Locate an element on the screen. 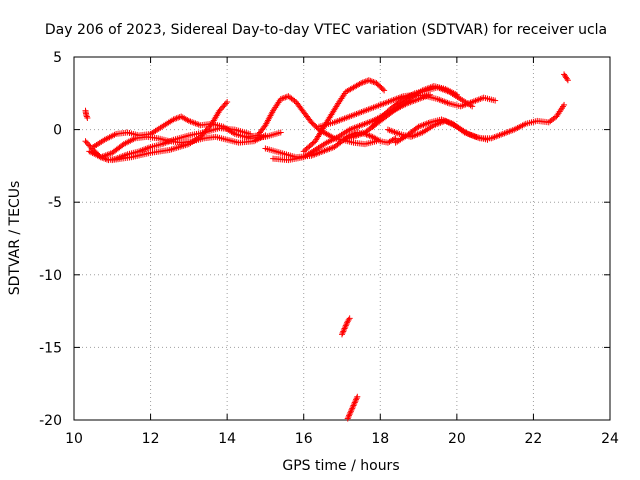 This screenshot has height=480, width=640. y-tick-label: -10 is located at coordinates (50, 276).